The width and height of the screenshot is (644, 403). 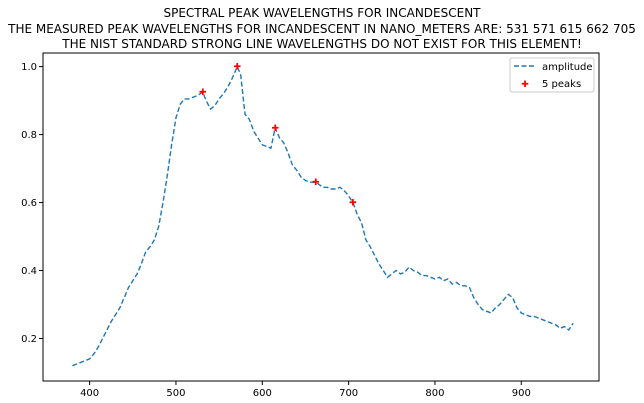 I want to click on x-tick-label: 800, so click(x=434, y=393).